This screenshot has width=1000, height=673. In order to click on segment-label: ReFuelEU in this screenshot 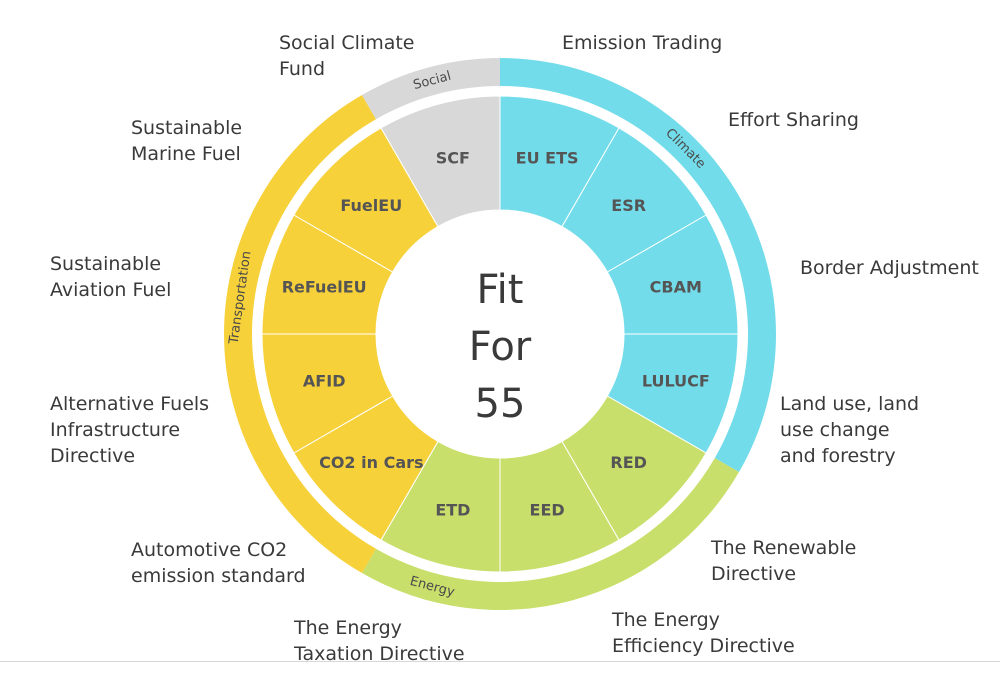, I will do `click(324, 286)`.